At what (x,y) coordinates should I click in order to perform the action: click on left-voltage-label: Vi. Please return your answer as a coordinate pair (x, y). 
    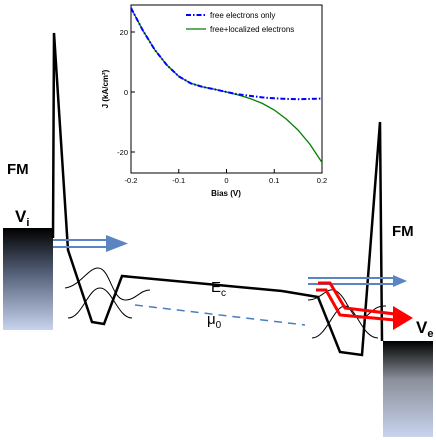
    Looking at the image, I should click on (22, 218).